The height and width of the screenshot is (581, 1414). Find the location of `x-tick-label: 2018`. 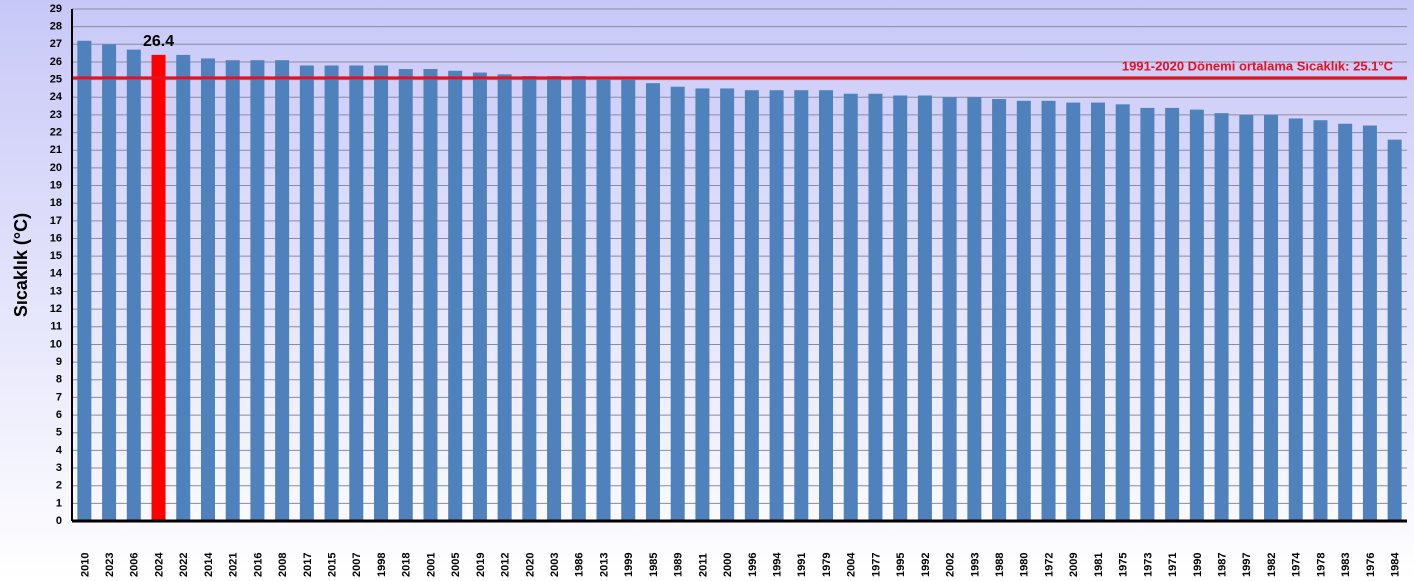

x-tick-label: 2018 is located at coordinates (407, 565).